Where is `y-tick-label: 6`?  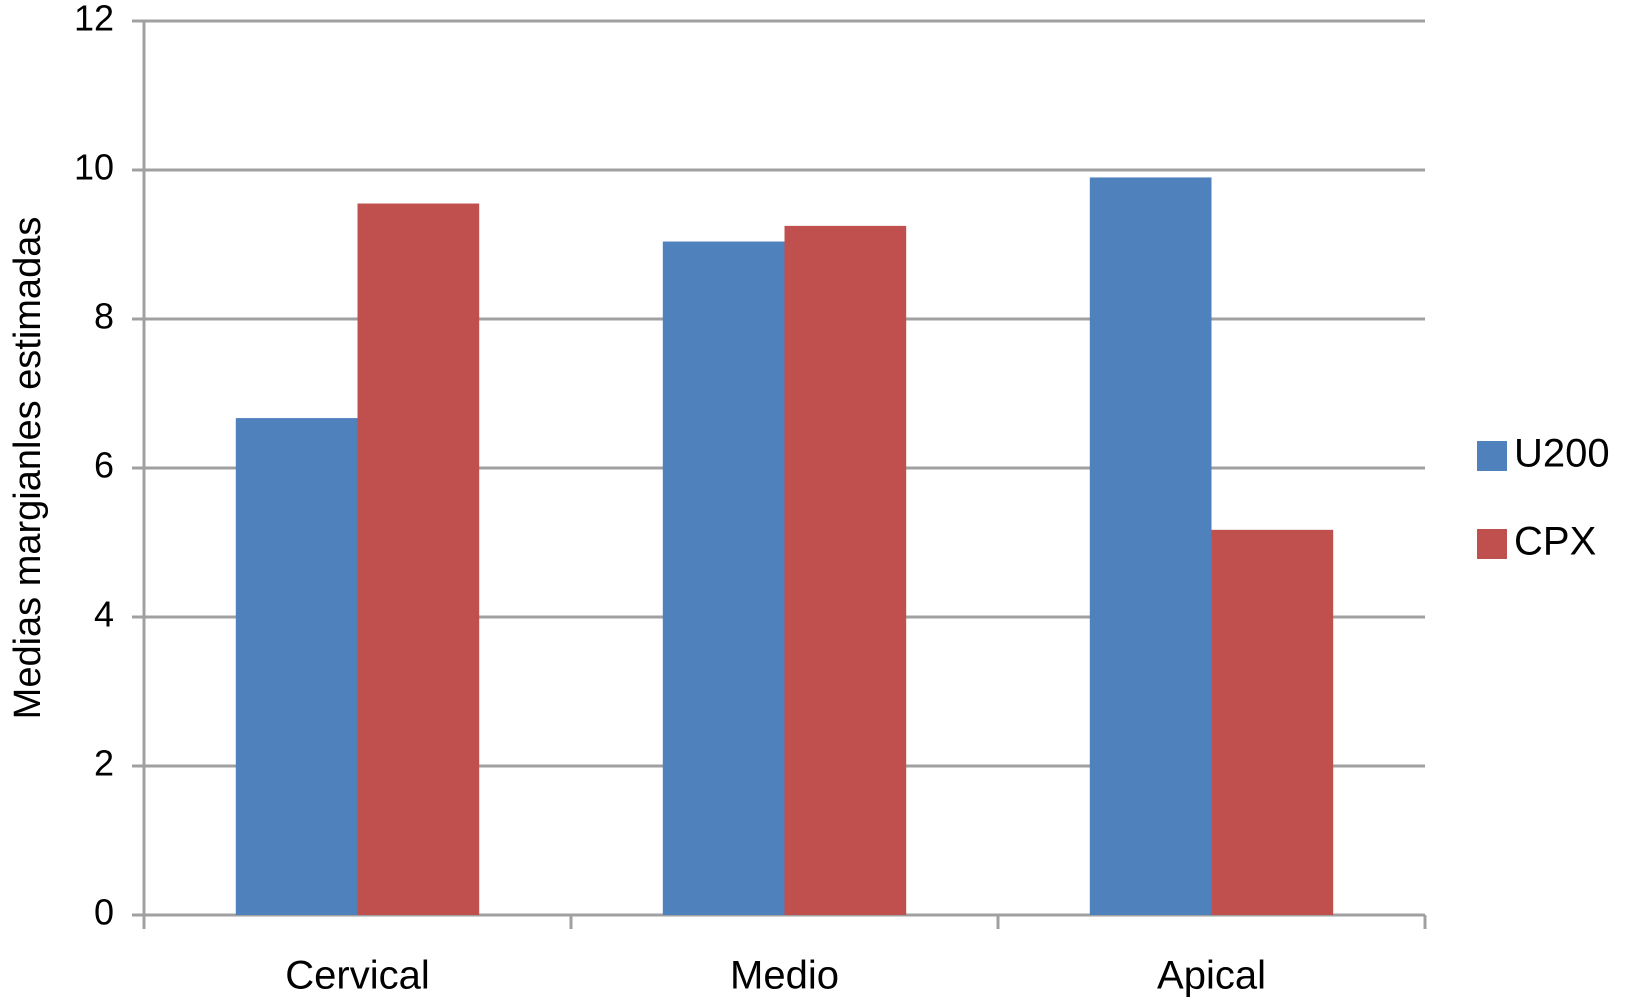 y-tick-label: 6 is located at coordinates (104, 465).